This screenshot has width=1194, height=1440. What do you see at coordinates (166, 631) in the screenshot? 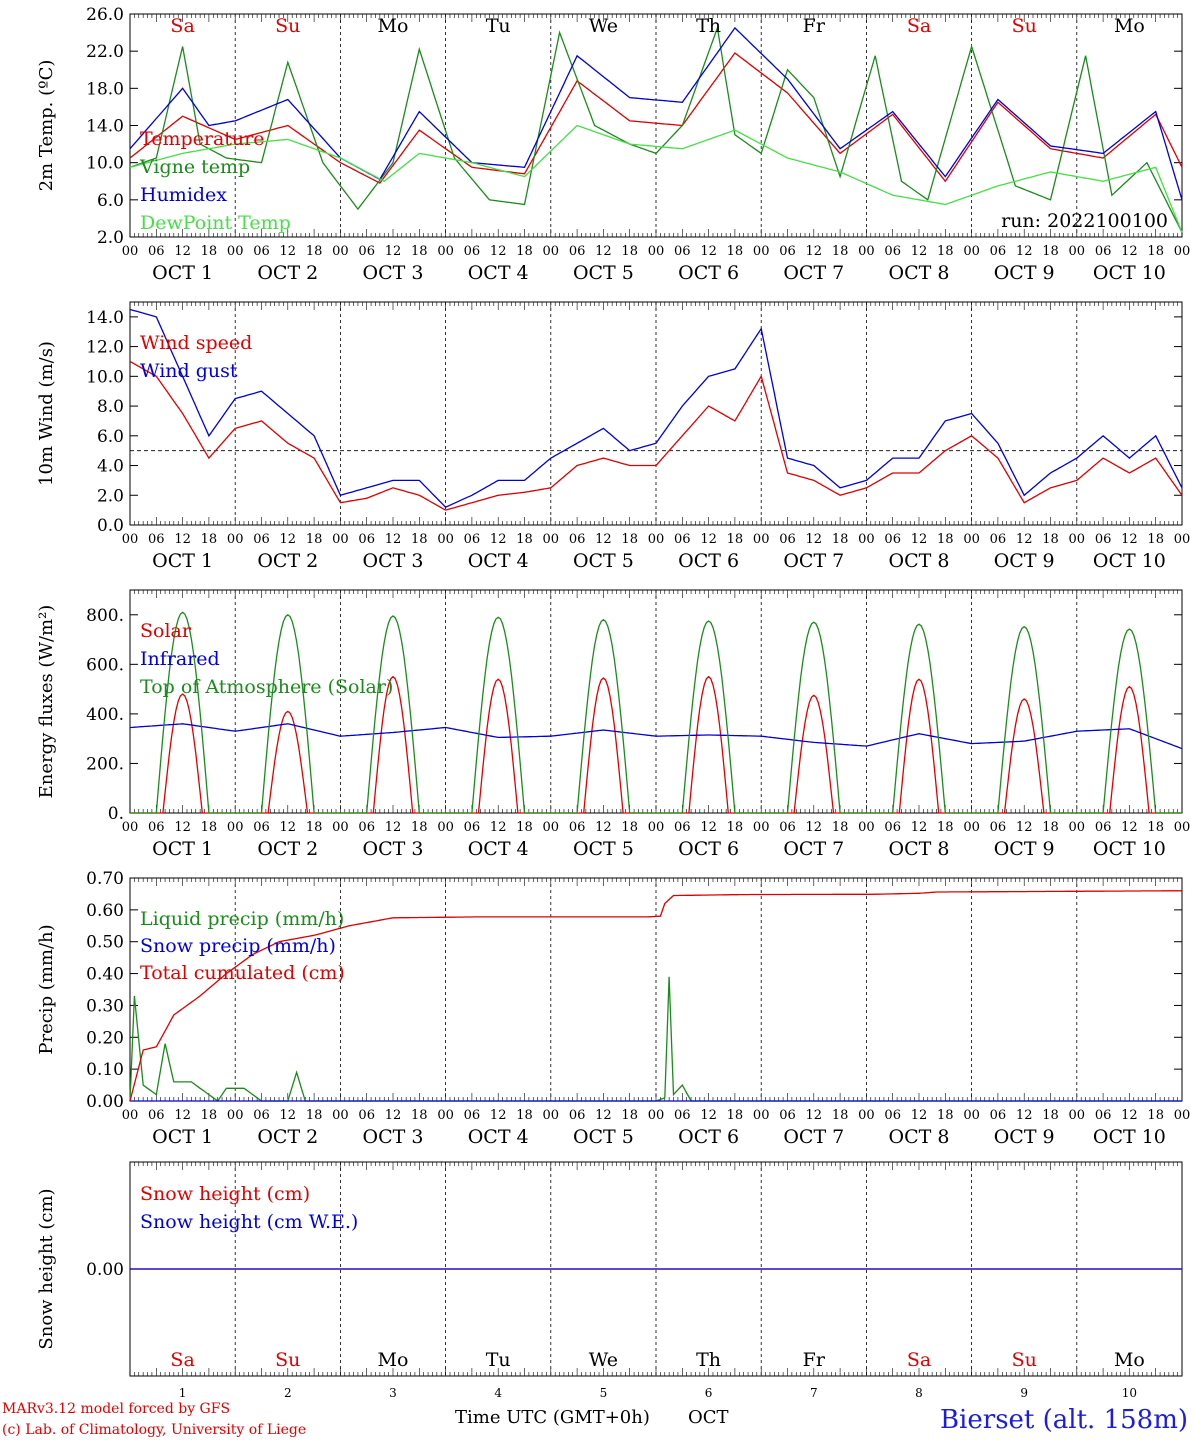
I see `legend-label: Solar` at bounding box center [166, 631].